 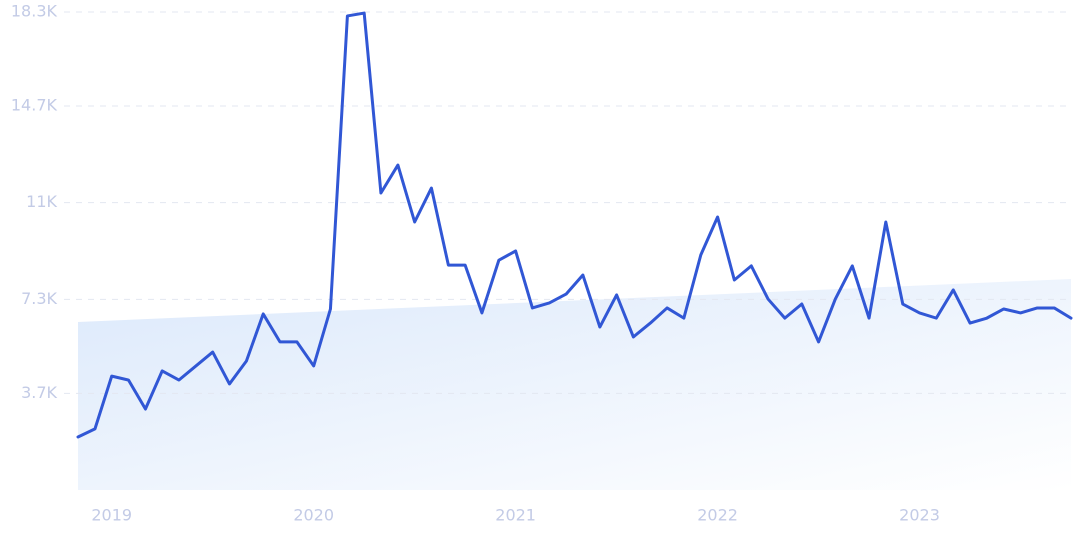 What do you see at coordinates (34, 105) in the screenshot?
I see `y-tick-label: 14.7K` at bounding box center [34, 105].